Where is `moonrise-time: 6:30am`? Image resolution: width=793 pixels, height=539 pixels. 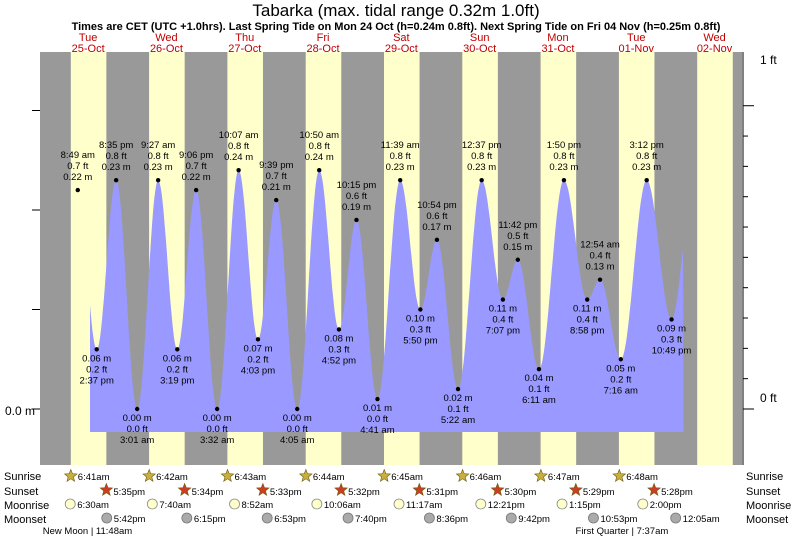 moonrise-time: 6:30am is located at coordinates (93, 505).